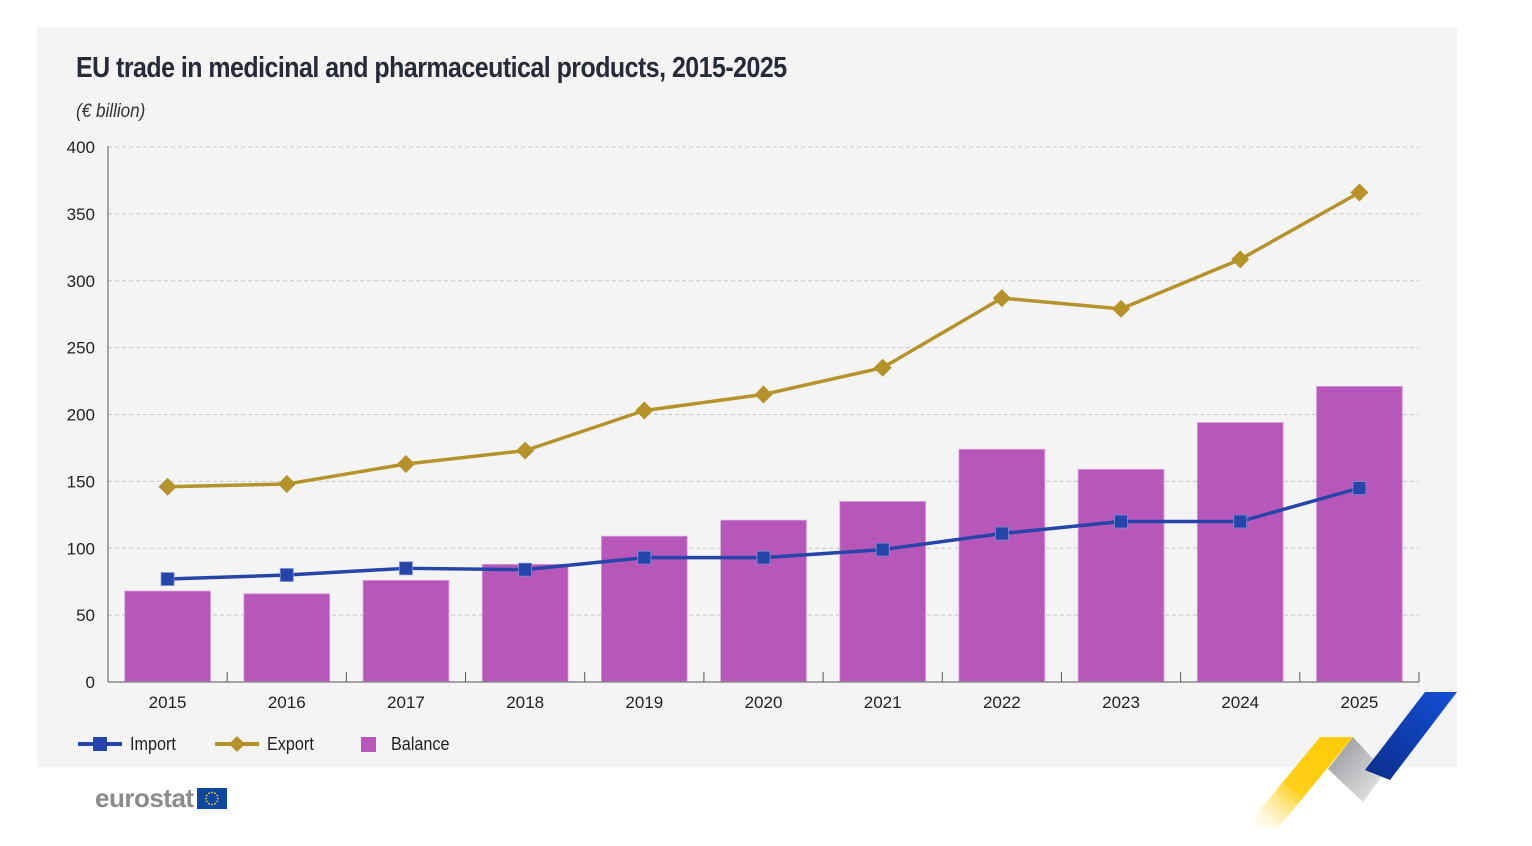 Image resolution: width=1532 pixels, height=846 pixels. I want to click on x-tick-label: 2022, so click(1002, 702).